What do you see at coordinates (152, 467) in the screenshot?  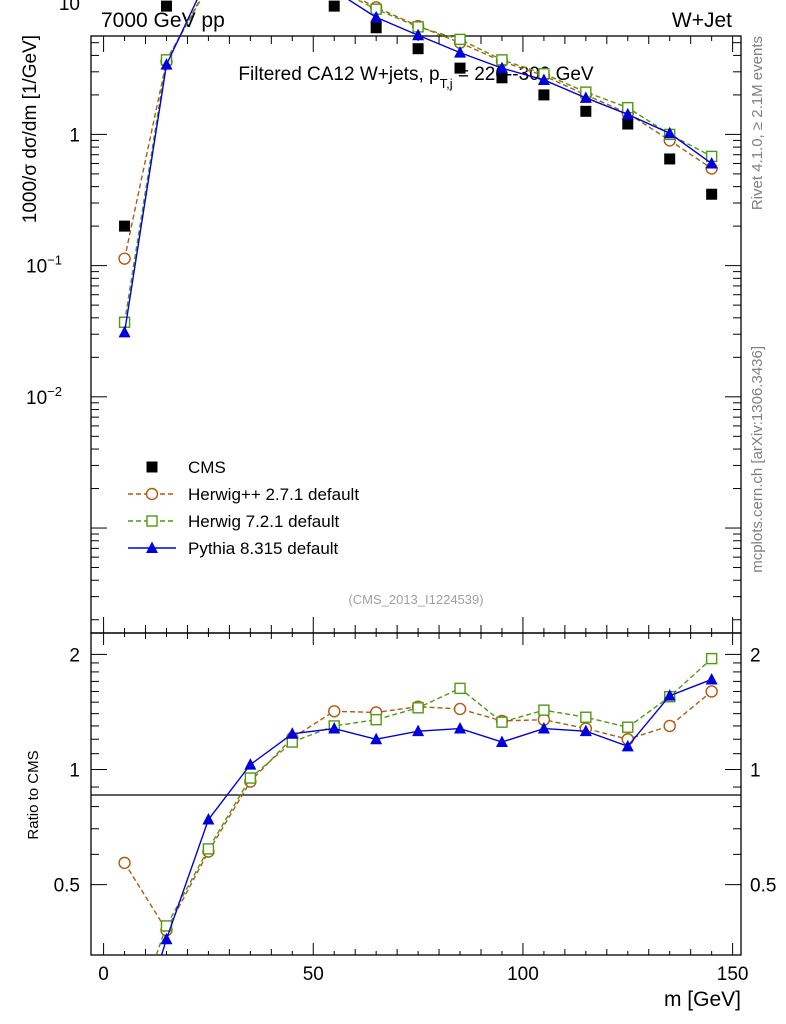 I see `legend-marker-cms` at bounding box center [152, 467].